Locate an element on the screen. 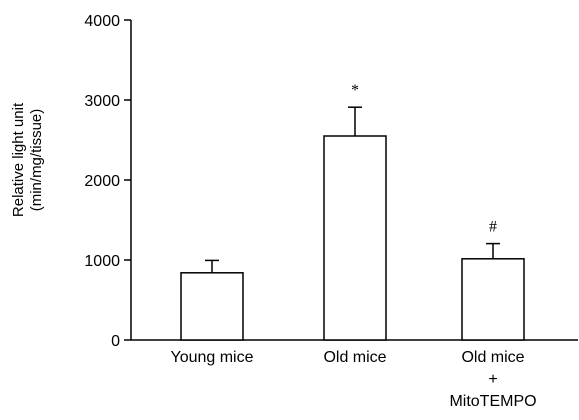 Image resolution: width=579 pixels, height=420 pixels. significance-annotation: * is located at coordinates (355, 90).